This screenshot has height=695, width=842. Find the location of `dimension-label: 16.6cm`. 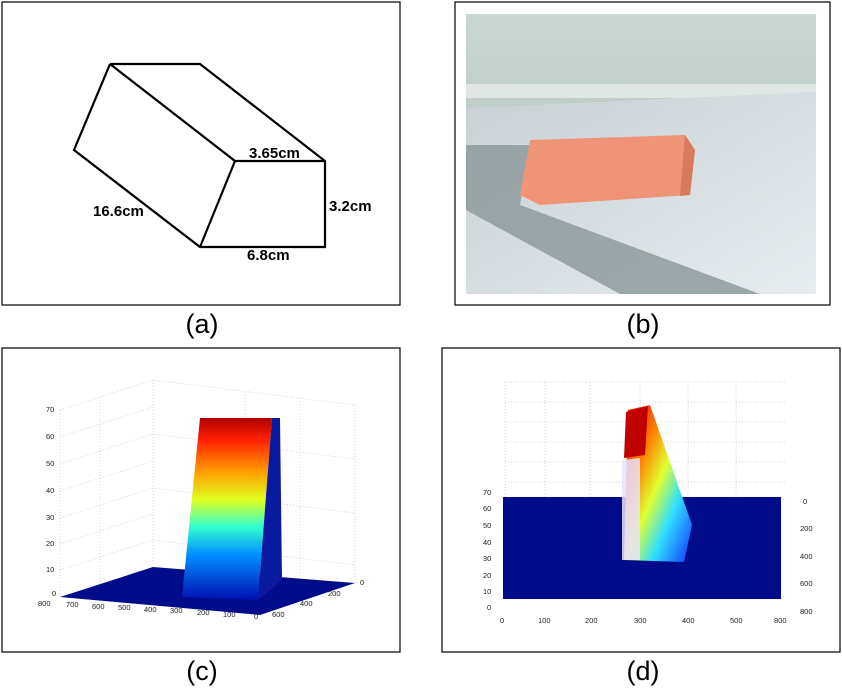

dimension-label: 16.6cm is located at coordinates (118, 211).